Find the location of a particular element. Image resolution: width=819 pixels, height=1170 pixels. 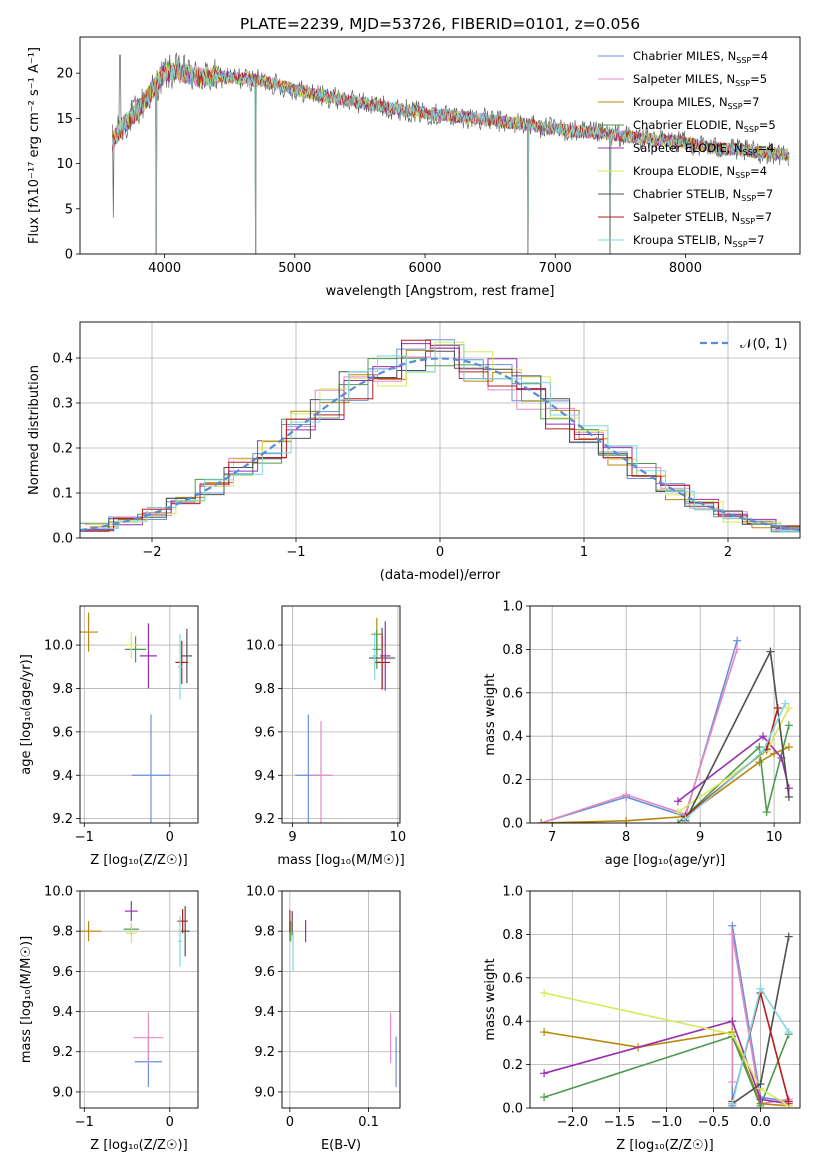

x-tick-label: 1 is located at coordinates (584, 552).